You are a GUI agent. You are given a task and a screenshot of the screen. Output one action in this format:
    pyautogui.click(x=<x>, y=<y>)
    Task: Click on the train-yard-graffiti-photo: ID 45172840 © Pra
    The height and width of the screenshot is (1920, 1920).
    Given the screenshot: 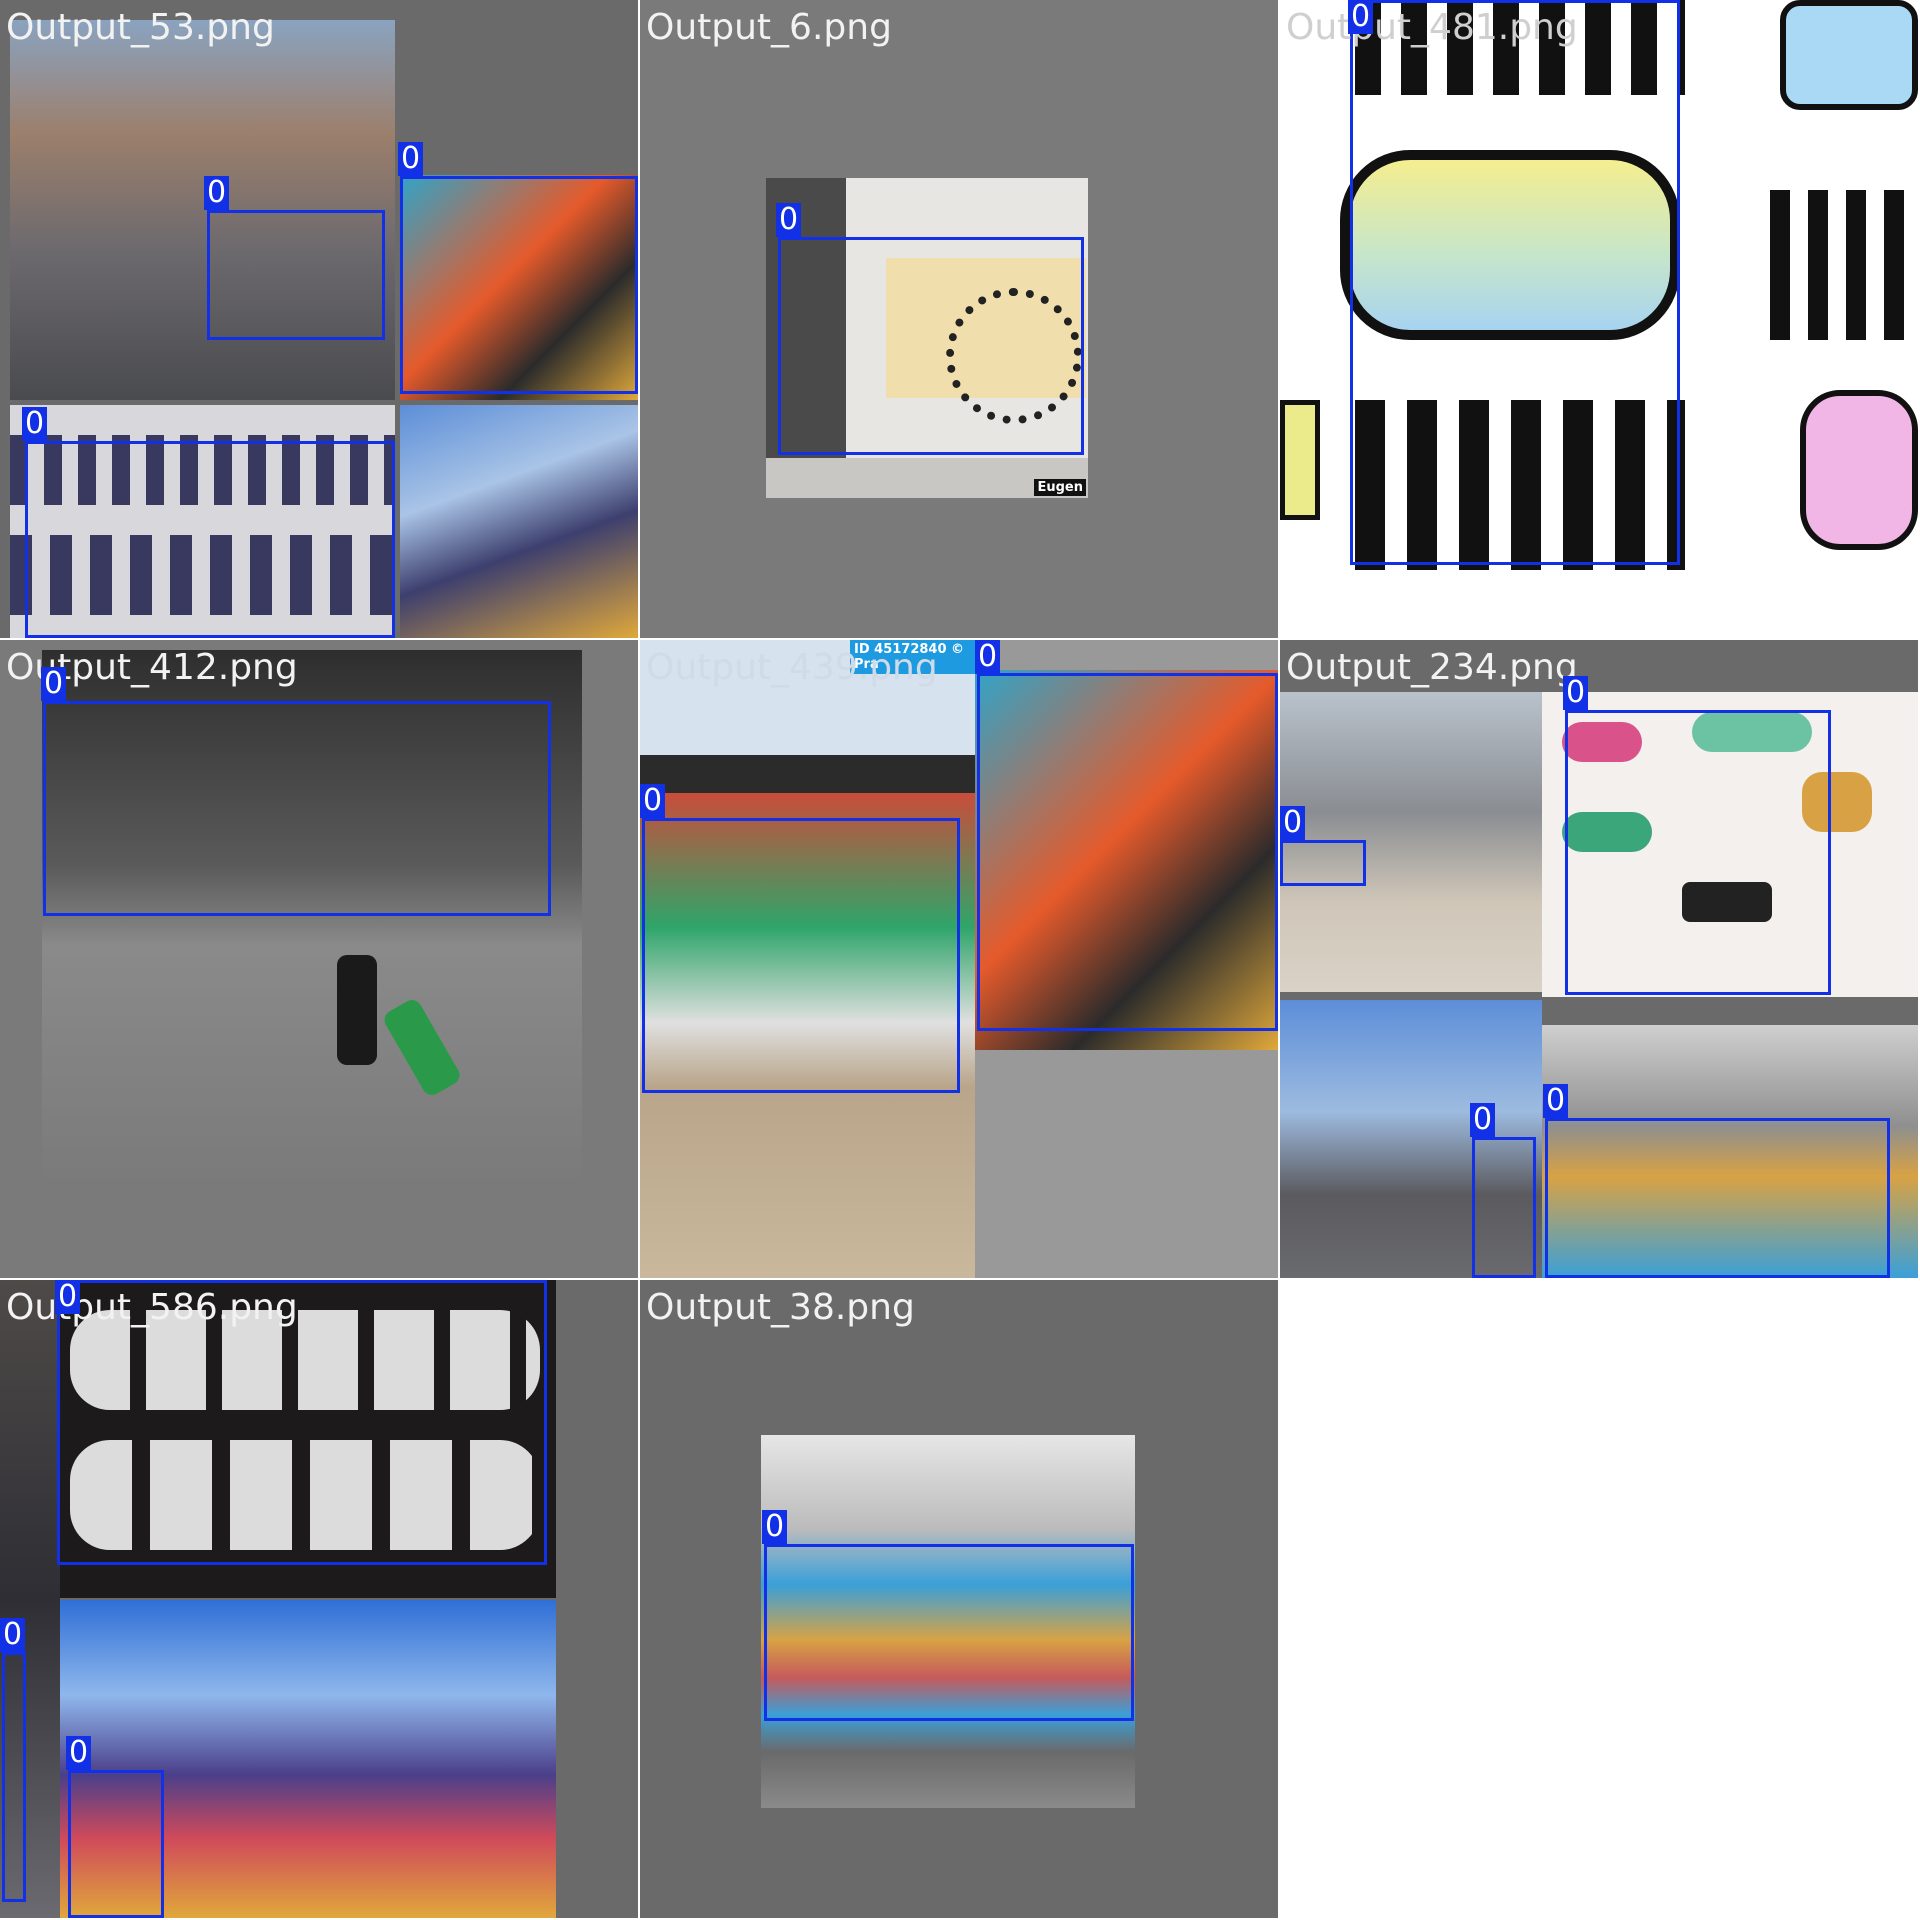 What is the action you would take?
    pyautogui.click(x=807, y=959)
    